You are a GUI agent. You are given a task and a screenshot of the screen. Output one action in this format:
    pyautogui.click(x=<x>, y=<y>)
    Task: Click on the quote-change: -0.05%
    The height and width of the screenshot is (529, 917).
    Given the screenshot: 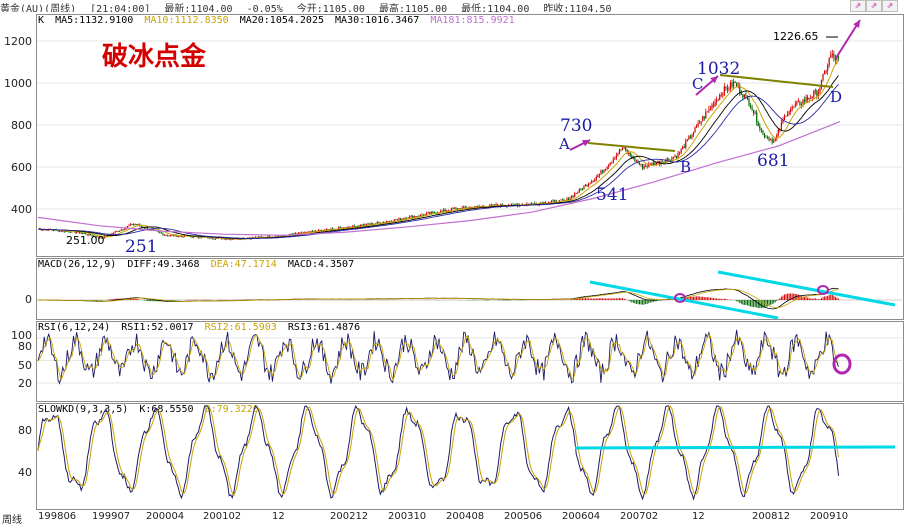 What is the action you would take?
    pyautogui.click(x=264, y=8)
    